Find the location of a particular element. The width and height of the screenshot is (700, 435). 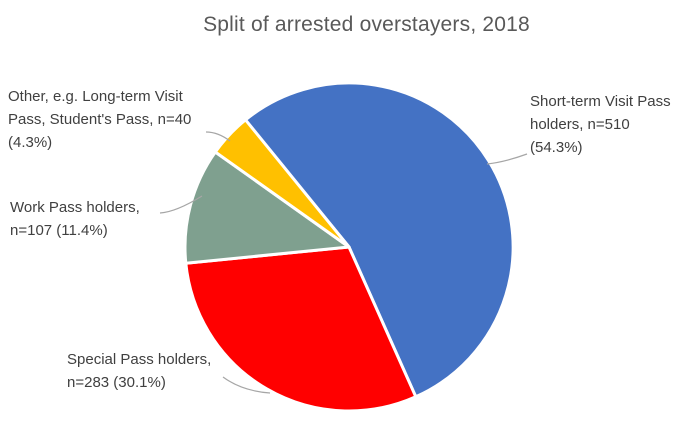

chart-title: Split of arrested overstayers, 2018 is located at coordinates (366, 24).